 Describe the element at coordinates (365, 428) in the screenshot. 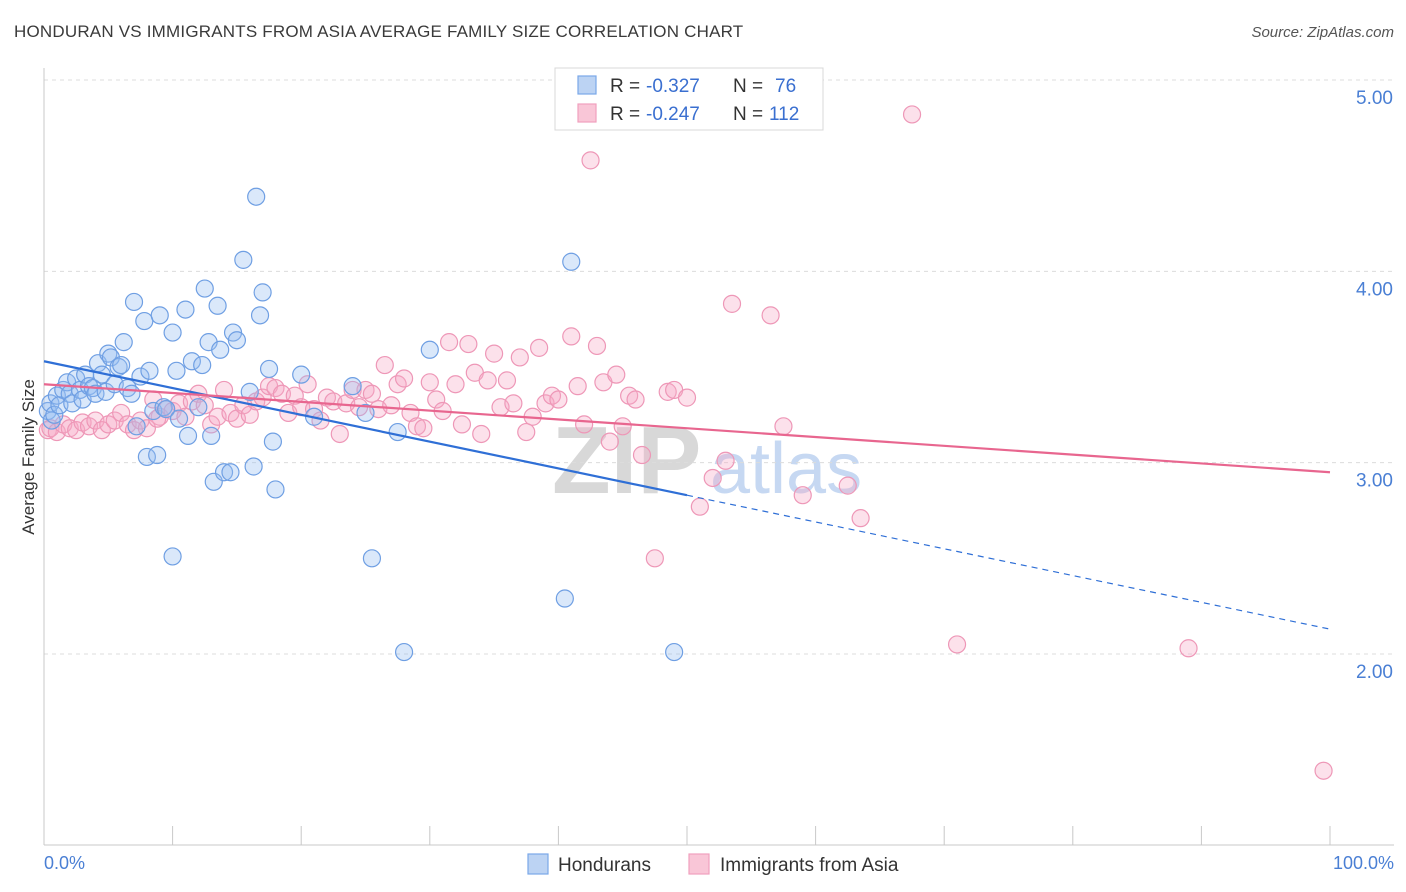

I see `trend-line-hondurans` at that location.